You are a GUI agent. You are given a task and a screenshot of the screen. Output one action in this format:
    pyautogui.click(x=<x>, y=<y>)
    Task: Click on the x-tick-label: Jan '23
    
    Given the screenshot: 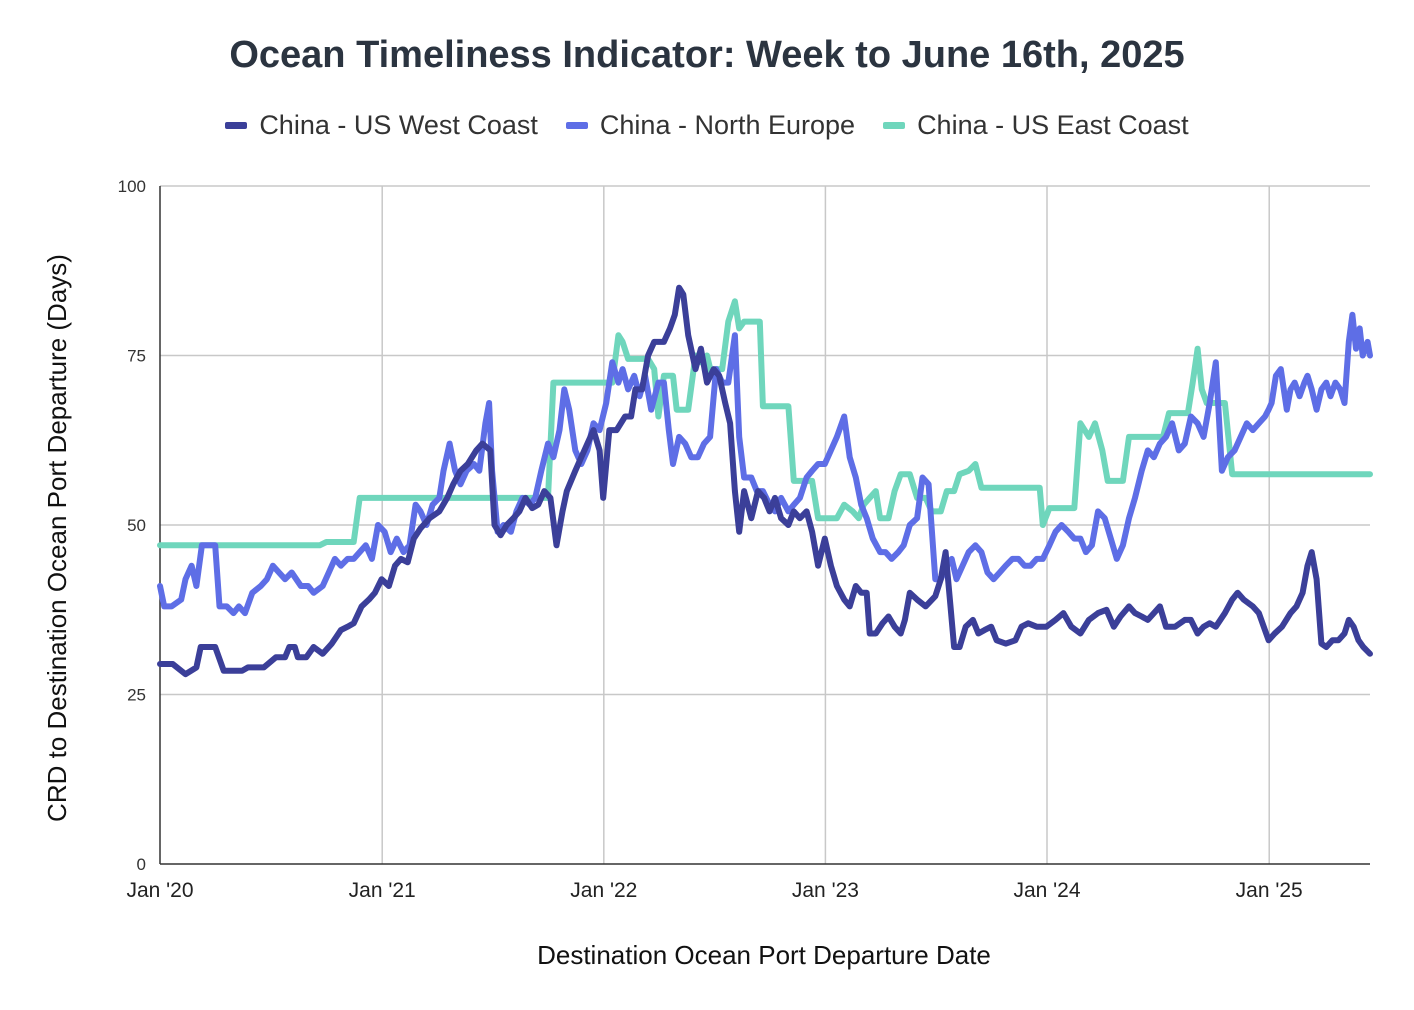 What is the action you would take?
    pyautogui.click(x=825, y=890)
    